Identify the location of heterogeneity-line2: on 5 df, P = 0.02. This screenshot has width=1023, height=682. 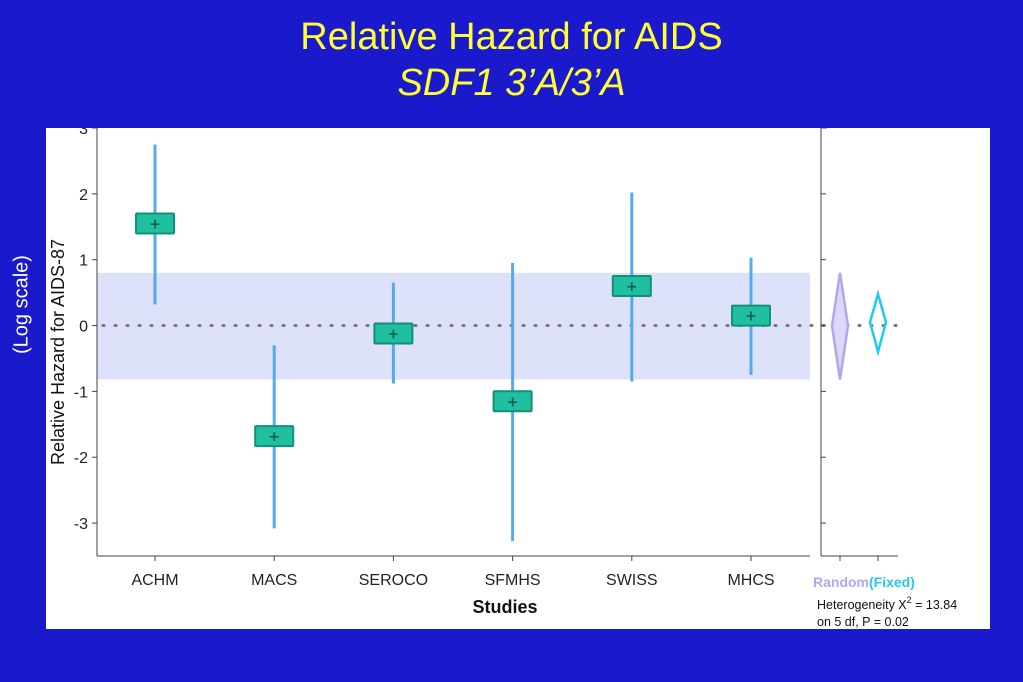
(863, 622).